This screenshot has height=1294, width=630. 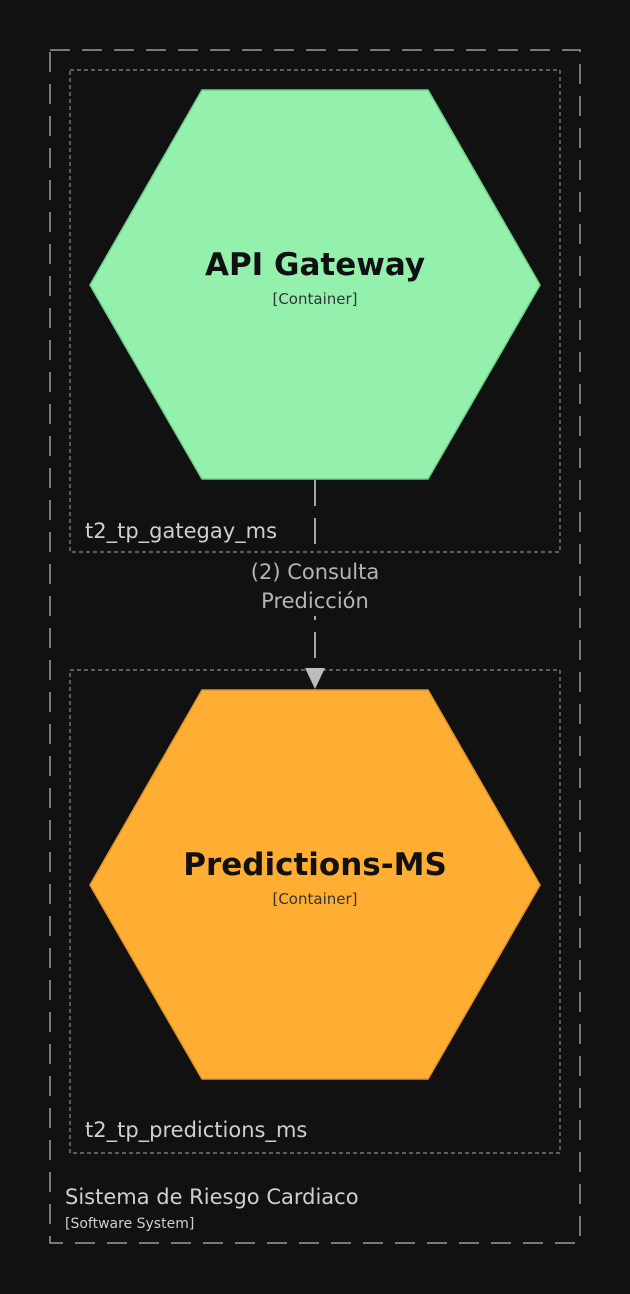 What do you see at coordinates (315, 572) in the screenshot?
I see `relationship-label-line1: (2) Consulta` at bounding box center [315, 572].